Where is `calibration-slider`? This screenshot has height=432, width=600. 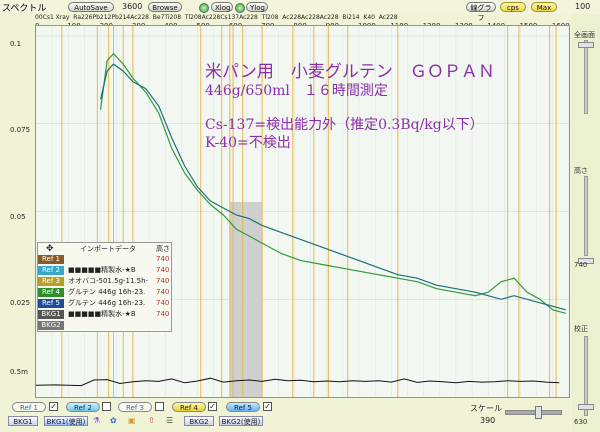
calibration-slider is located at coordinates (586, 407).